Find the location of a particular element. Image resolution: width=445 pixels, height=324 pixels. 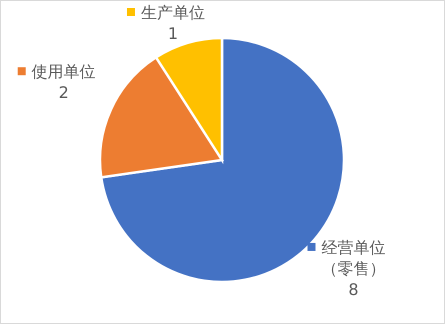

legend-label: 使用单位 is located at coordinates (64, 72).